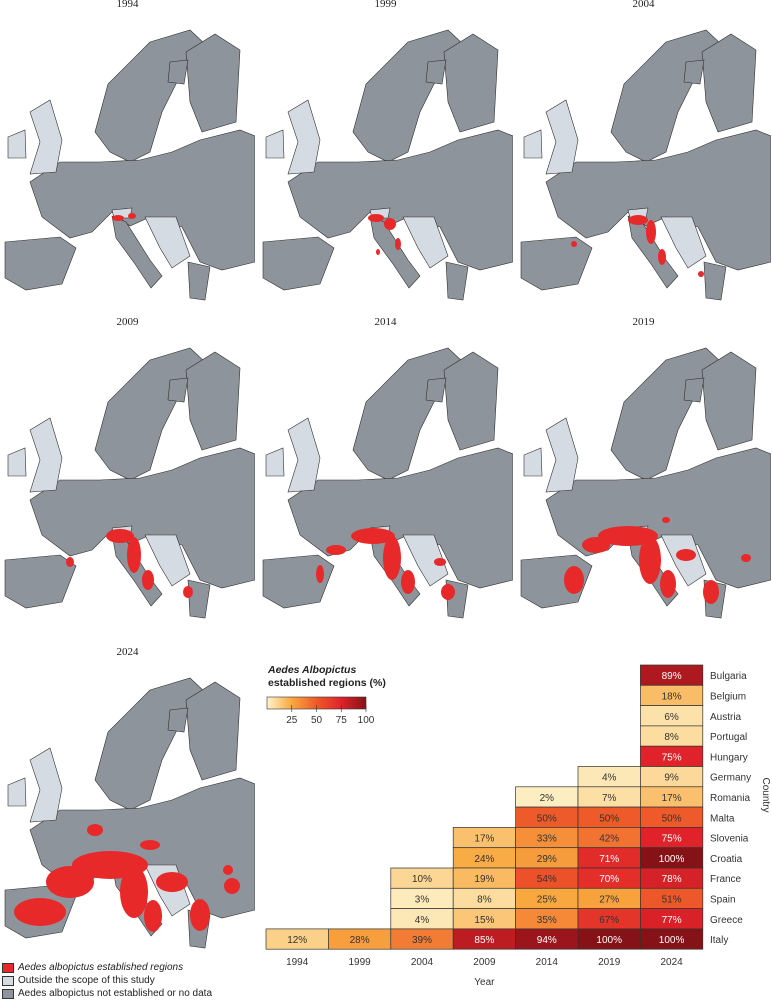 The height and width of the screenshot is (1000, 772). I want to click on cell-label: 70%, so click(609, 879).